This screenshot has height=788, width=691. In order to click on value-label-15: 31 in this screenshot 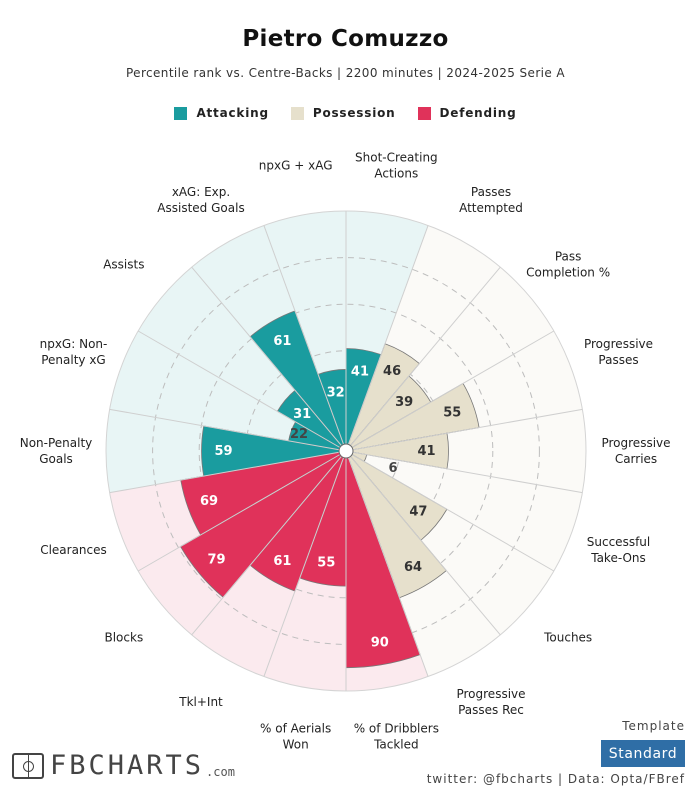, I will do `click(302, 414)`.